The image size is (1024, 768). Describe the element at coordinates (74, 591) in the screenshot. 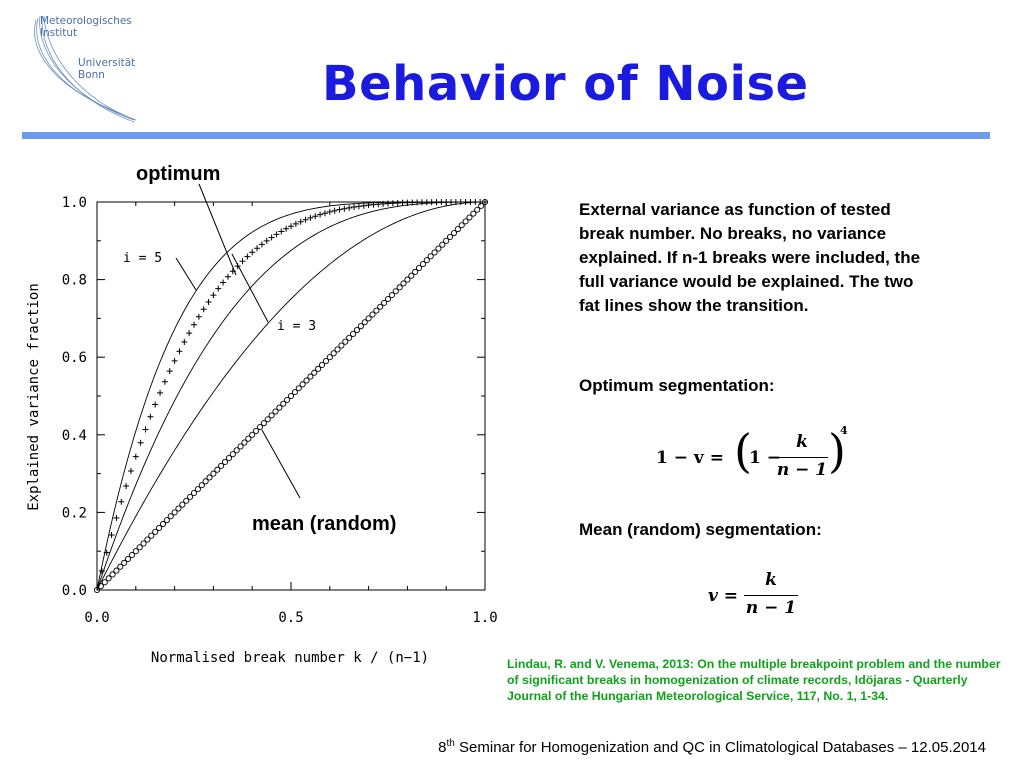

I see `y-tick-label: 0.0` at that location.